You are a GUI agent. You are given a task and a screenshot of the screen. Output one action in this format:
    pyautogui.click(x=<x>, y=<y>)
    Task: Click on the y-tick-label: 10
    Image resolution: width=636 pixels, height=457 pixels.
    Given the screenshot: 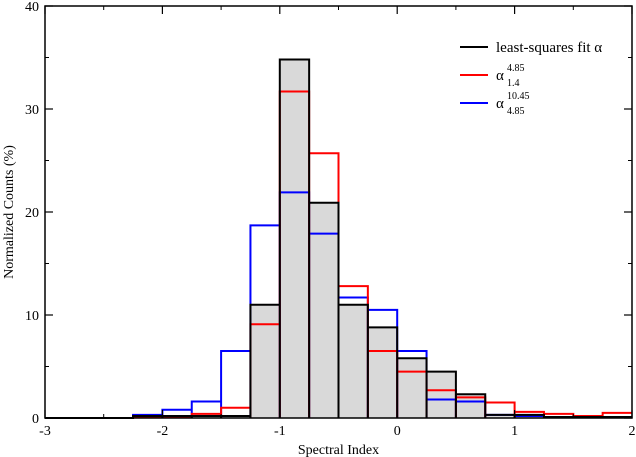 What is the action you would take?
    pyautogui.click(x=32, y=316)
    